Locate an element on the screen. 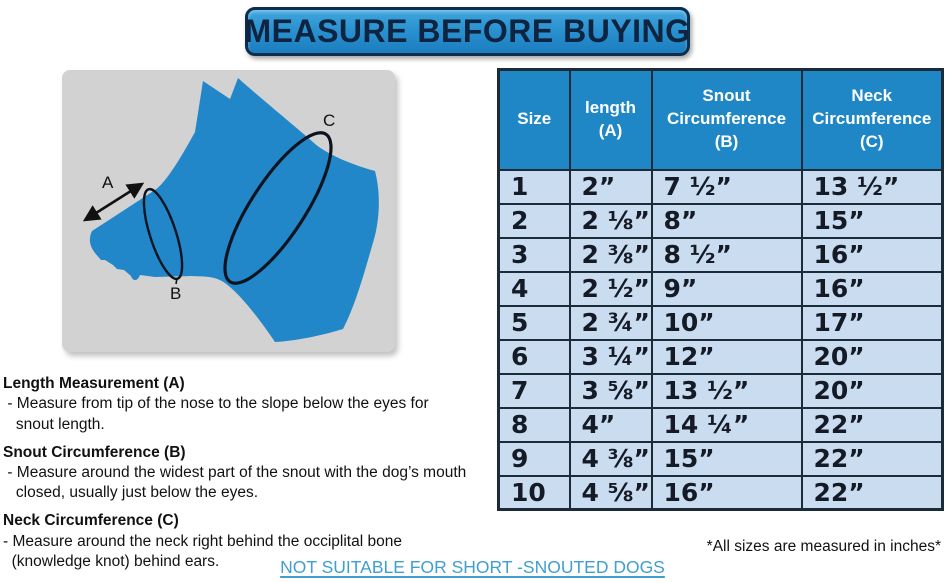  size-cell: 2 is located at coordinates (534, 220).